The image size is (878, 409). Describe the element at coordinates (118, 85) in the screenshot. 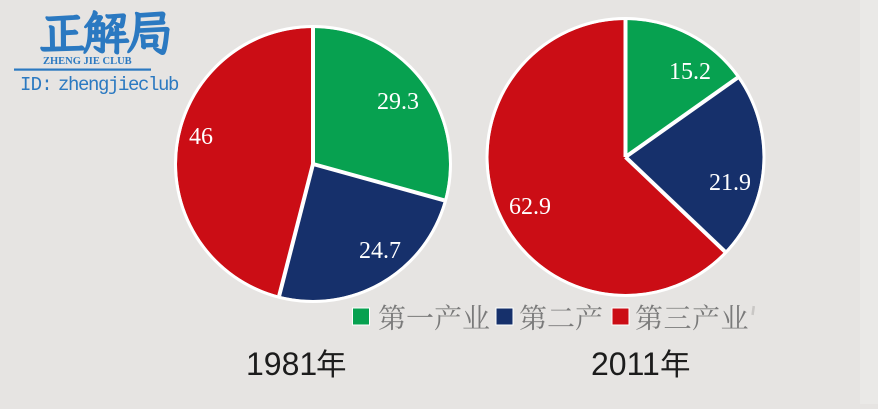

I see `svg-text: zhengjieclub` at that location.